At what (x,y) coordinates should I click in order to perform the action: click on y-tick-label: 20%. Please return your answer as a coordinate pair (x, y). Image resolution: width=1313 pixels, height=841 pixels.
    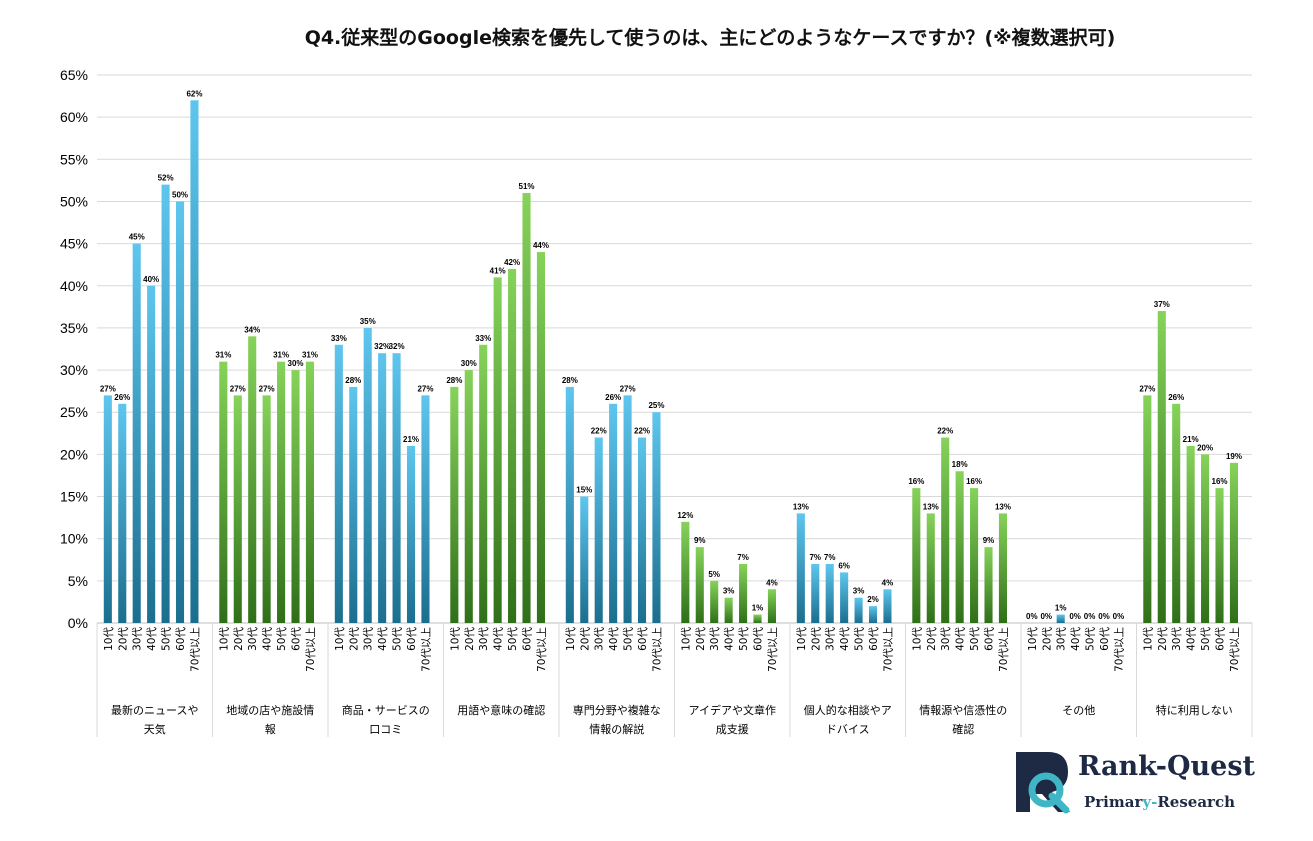
    Looking at the image, I should click on (74, 454).